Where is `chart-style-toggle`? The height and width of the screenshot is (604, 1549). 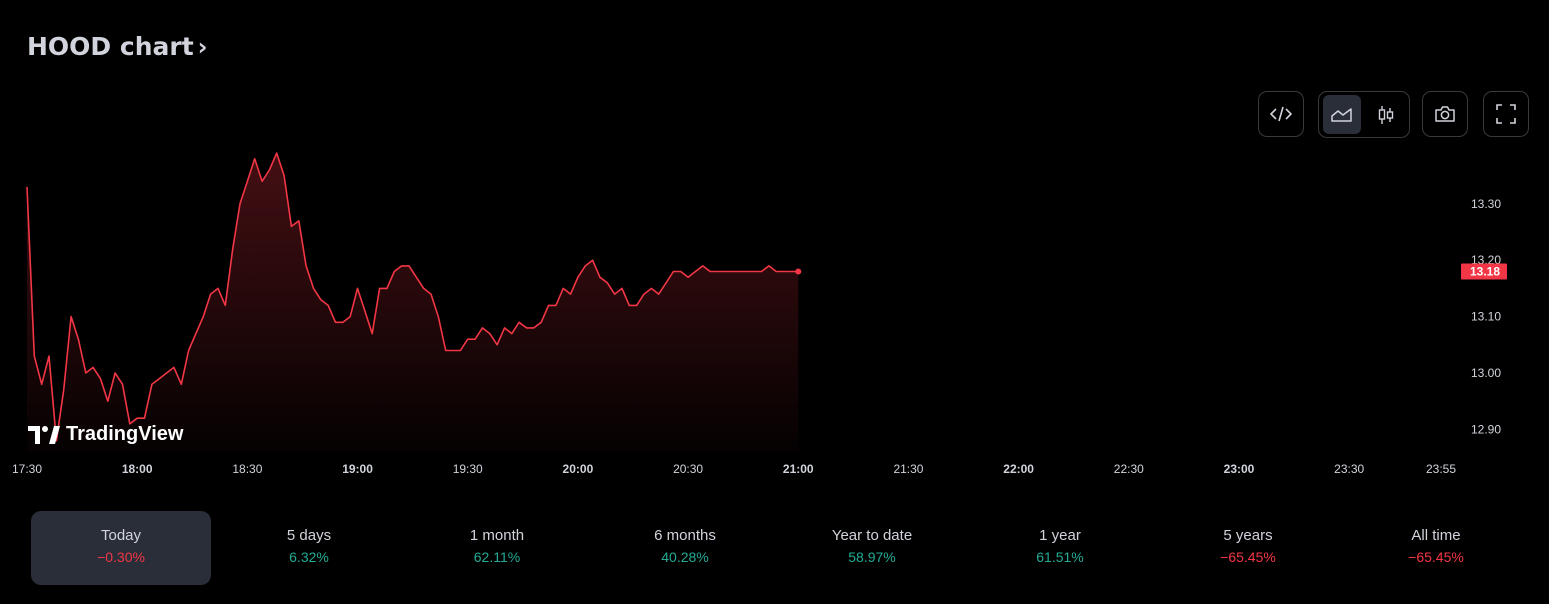
chart-style-toggle is located at coordinates (1364, 114).